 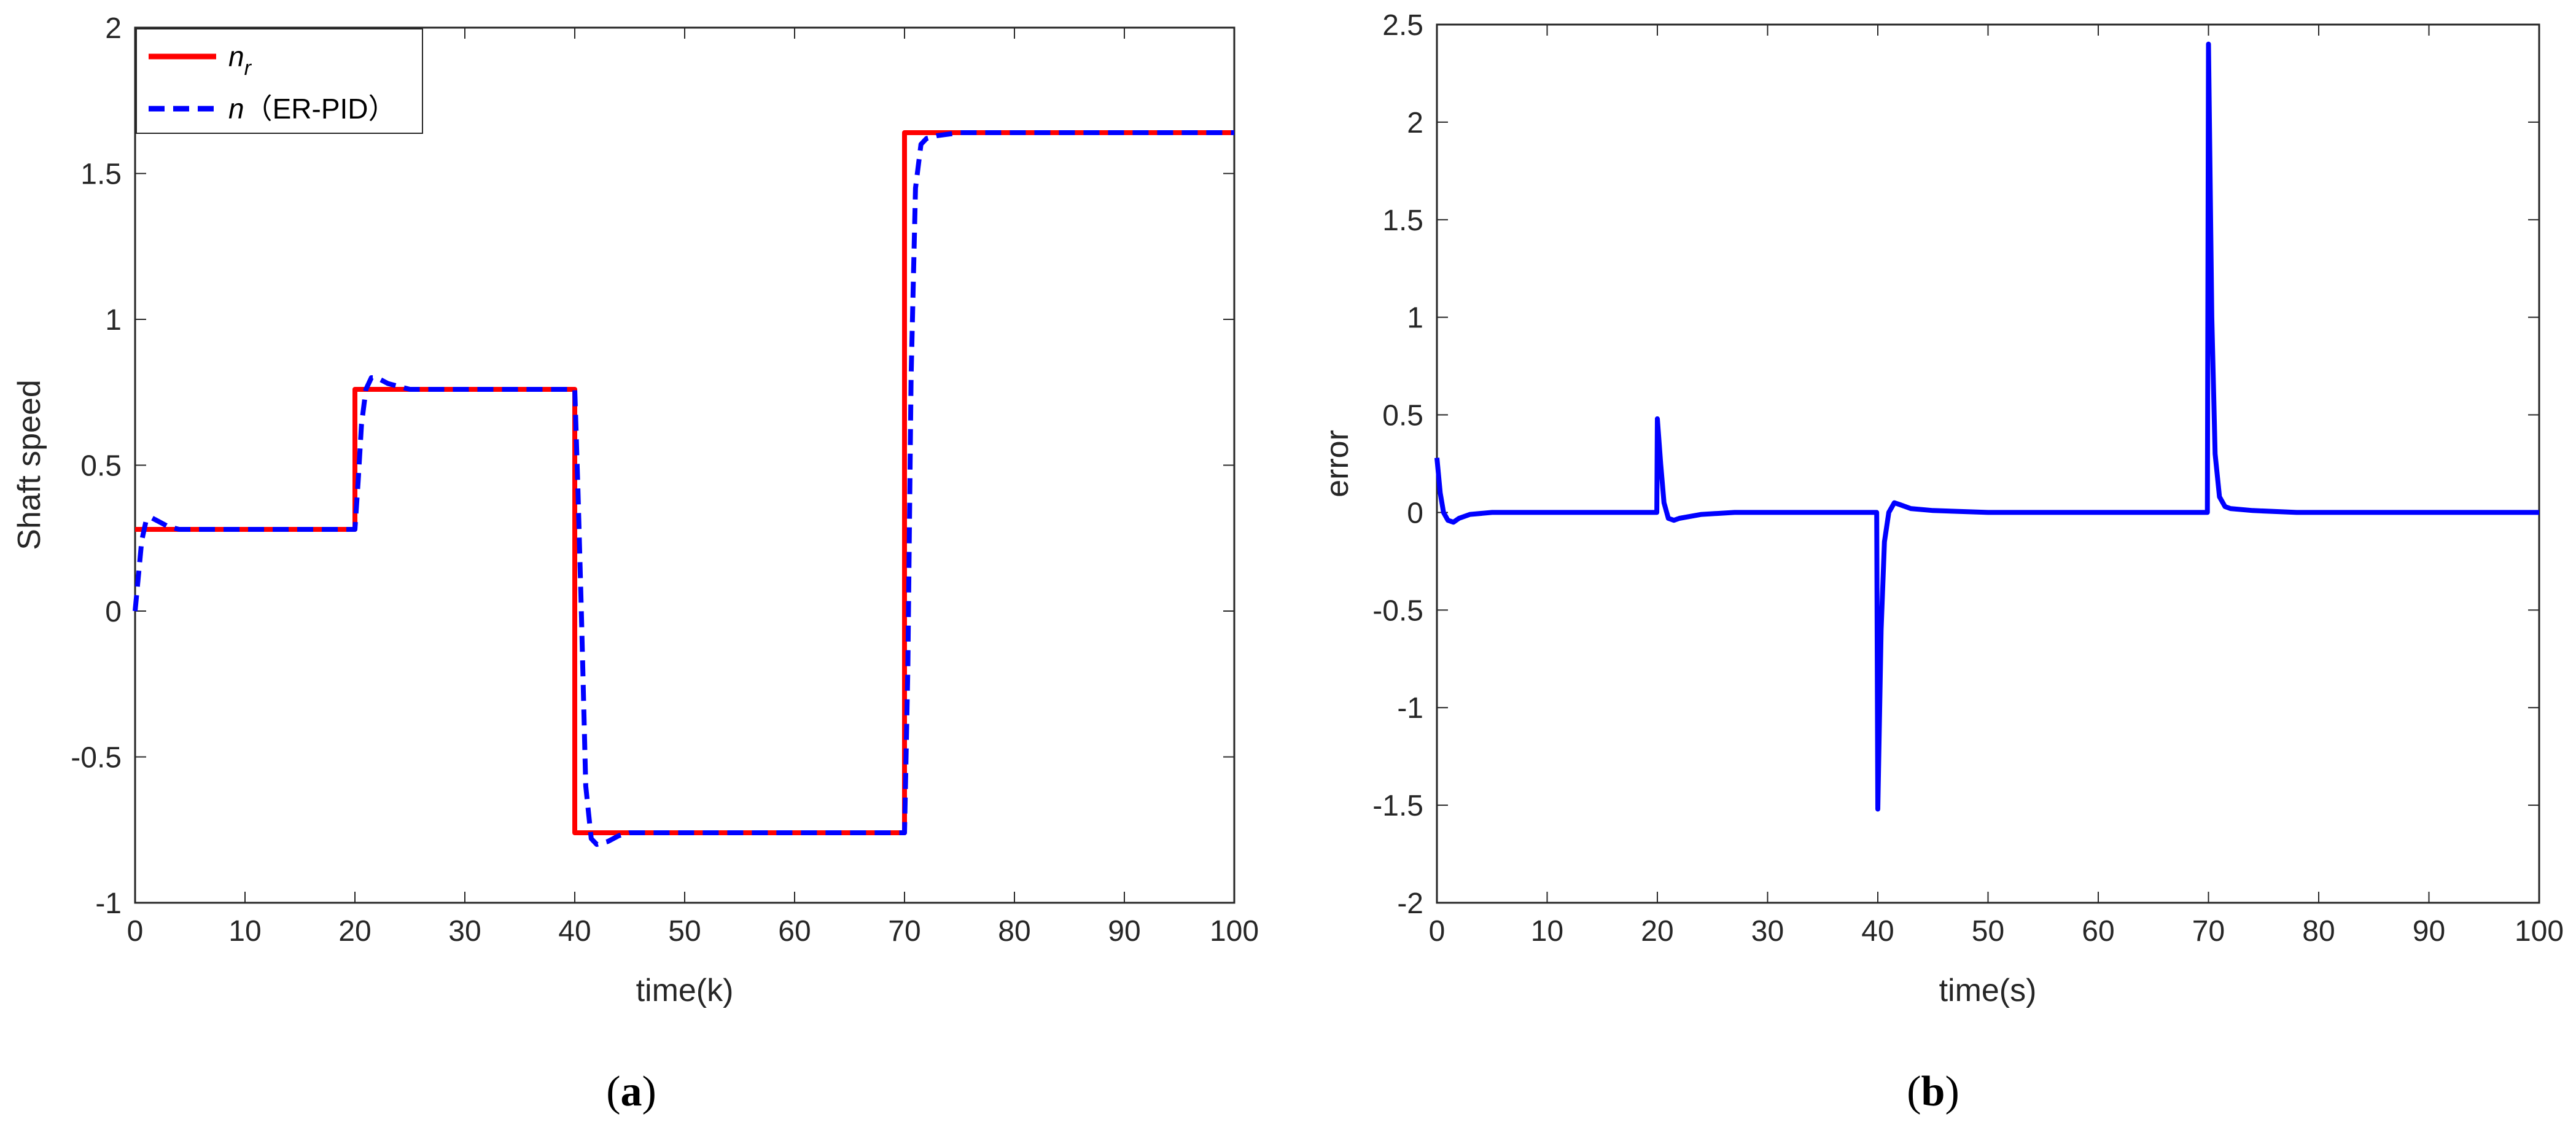 I want to click on chart-a-y-axis-label: Shaft speed, so click(x=29, y=465).